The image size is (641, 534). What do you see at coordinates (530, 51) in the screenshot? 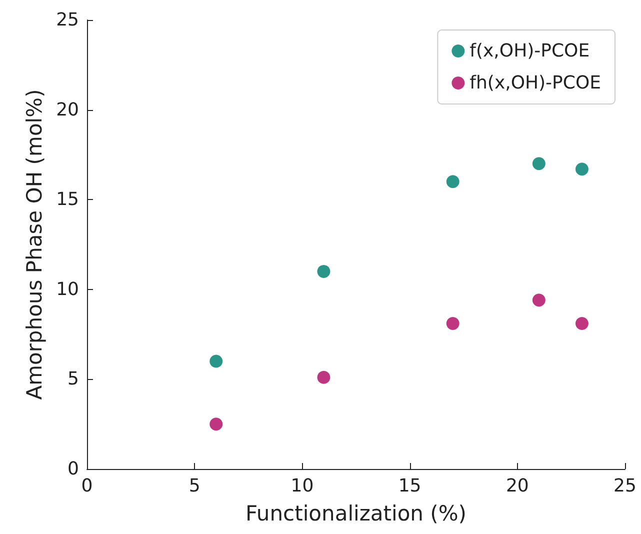
I see `legend-label: f(x,OH)-PCOE` at bounding box center [530, 51].